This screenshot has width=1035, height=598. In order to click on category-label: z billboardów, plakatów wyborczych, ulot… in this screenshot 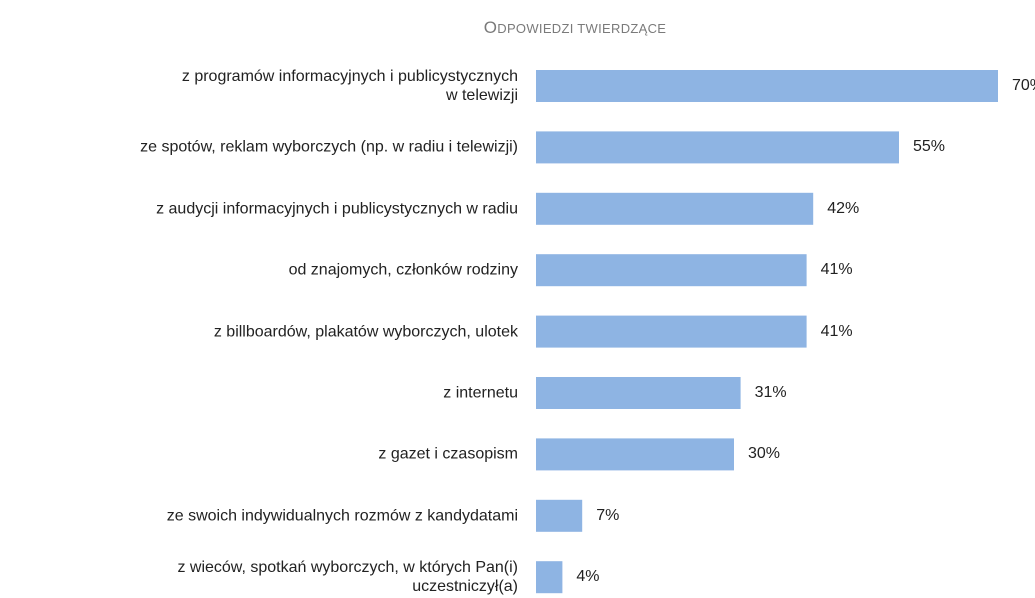, I will do `click(365, 332)`.